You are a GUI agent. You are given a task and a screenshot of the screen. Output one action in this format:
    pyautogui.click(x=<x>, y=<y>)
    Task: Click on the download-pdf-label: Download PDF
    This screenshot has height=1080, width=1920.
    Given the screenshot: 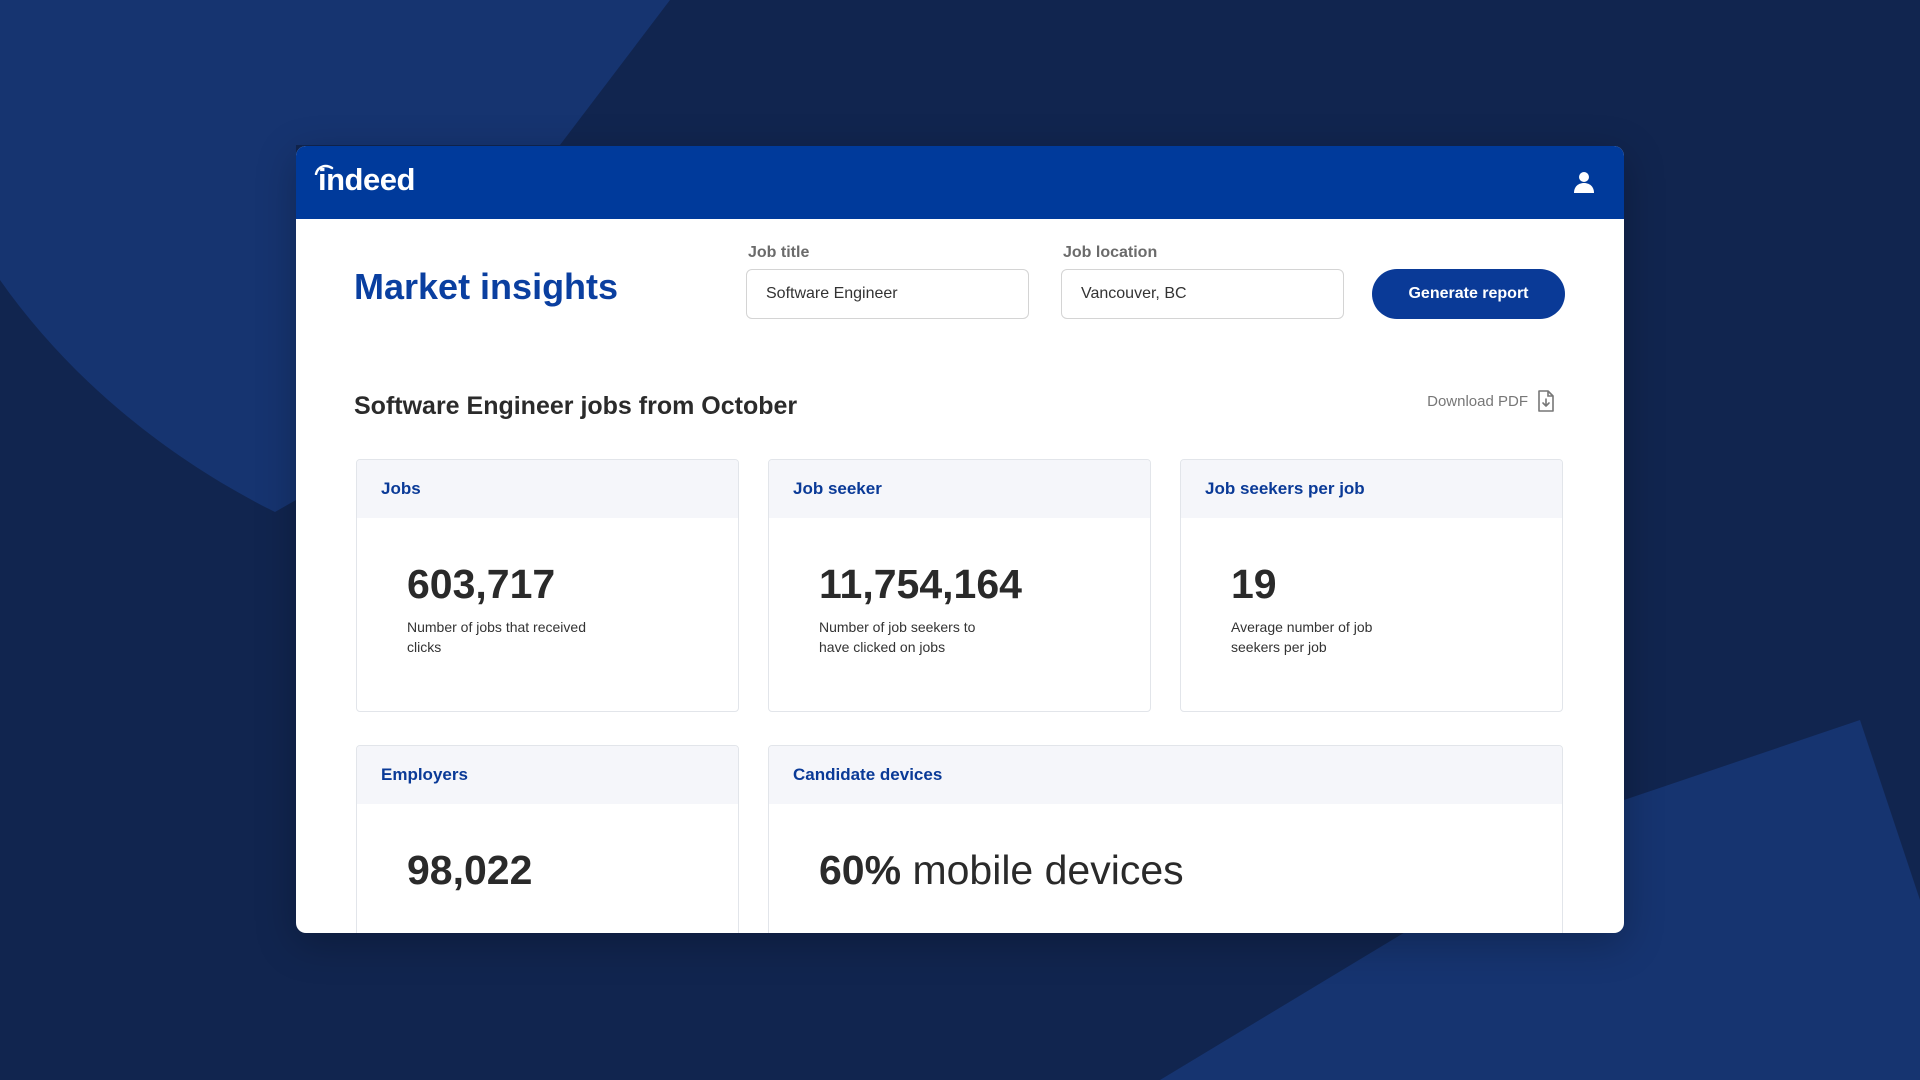 What is the action you would take?
    pyautogui.click(x=1477, y=401)
    